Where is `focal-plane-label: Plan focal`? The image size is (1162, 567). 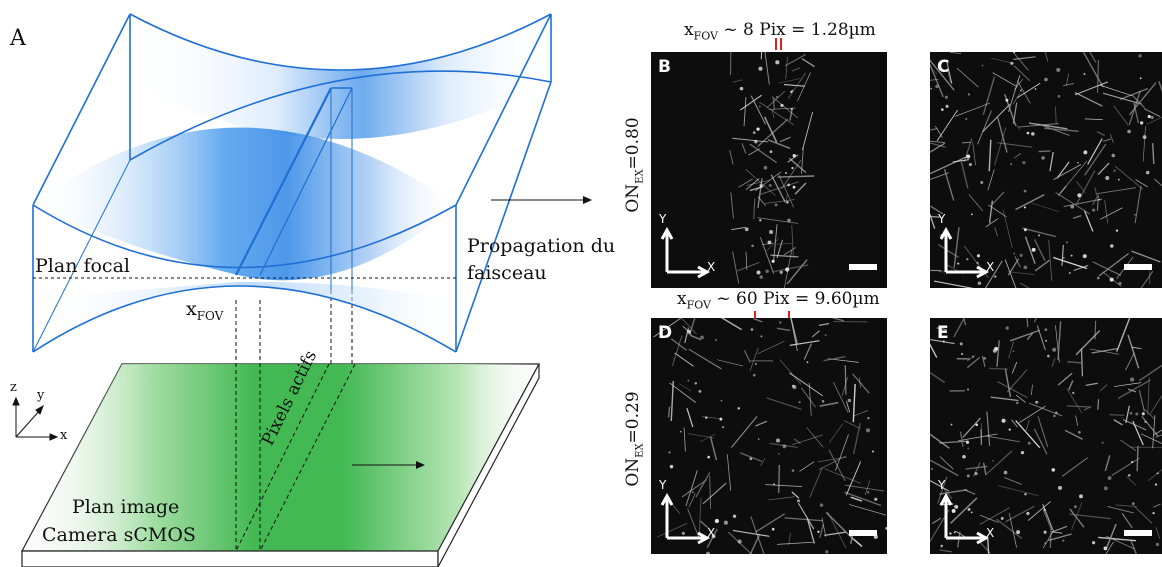
focal-plane-label: Plan focal is located at coordinates (82, 266).